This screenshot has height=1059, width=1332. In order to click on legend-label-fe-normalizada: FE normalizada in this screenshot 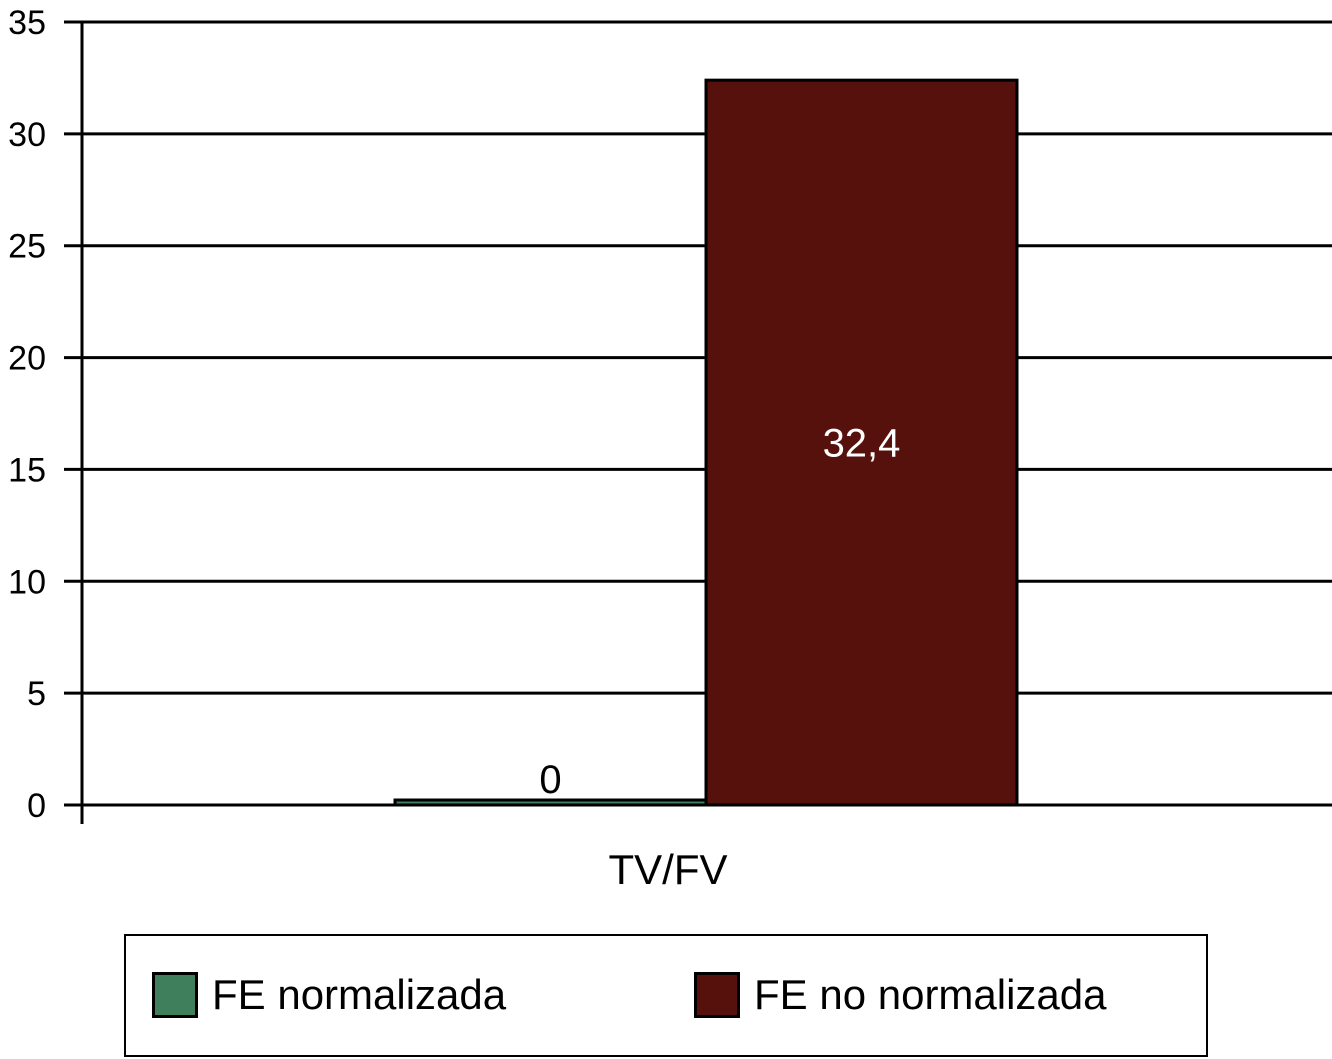, I will do `click(359, 994)`.